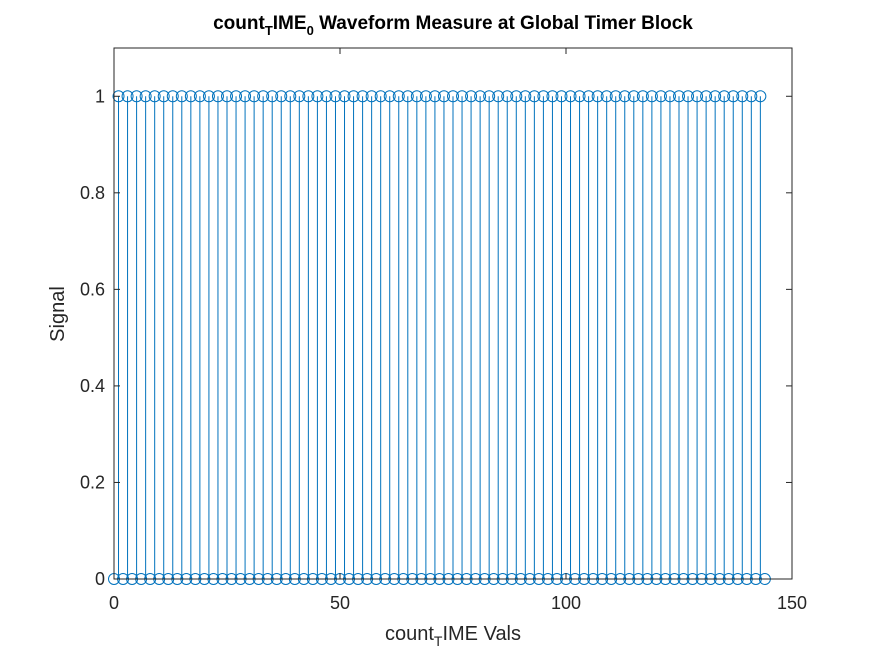 This screenshot has width=875, height=656. What do you see at coordinates (290, 23) in the screenshot?
I see `title-mid: IME` at bounding box center [290, 23].